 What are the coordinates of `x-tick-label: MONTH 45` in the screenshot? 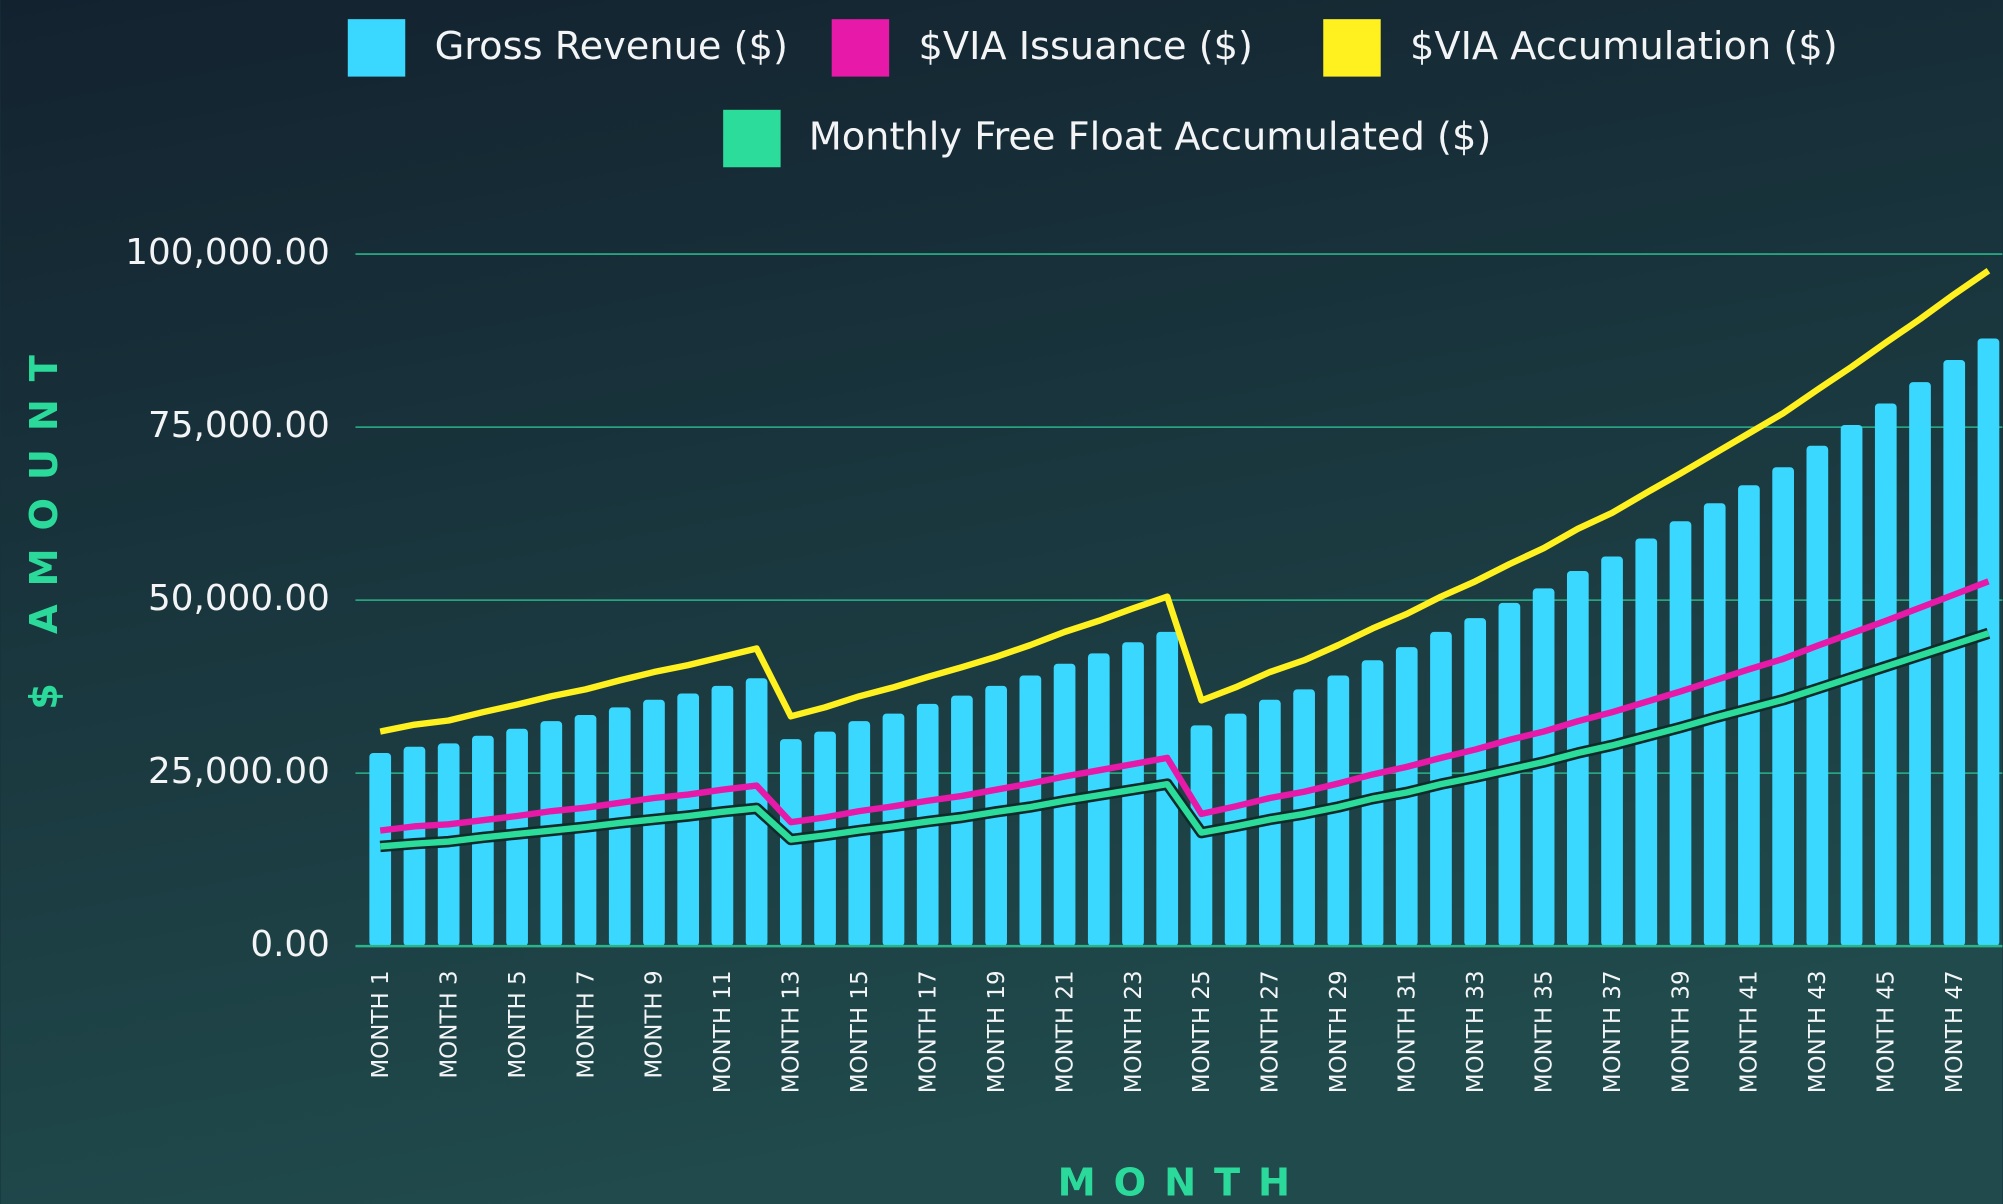 It's located at (1887, 1031).